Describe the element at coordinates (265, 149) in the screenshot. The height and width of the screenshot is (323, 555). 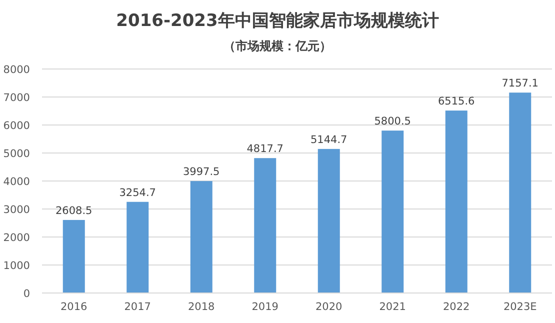
I see `data-label: 4817.7` at that location.